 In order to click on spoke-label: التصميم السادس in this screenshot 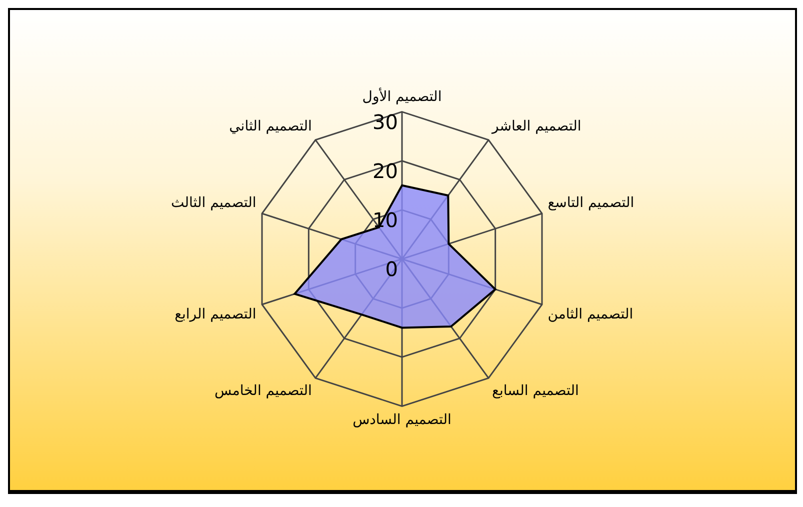, I will do `click(402, 420)`.